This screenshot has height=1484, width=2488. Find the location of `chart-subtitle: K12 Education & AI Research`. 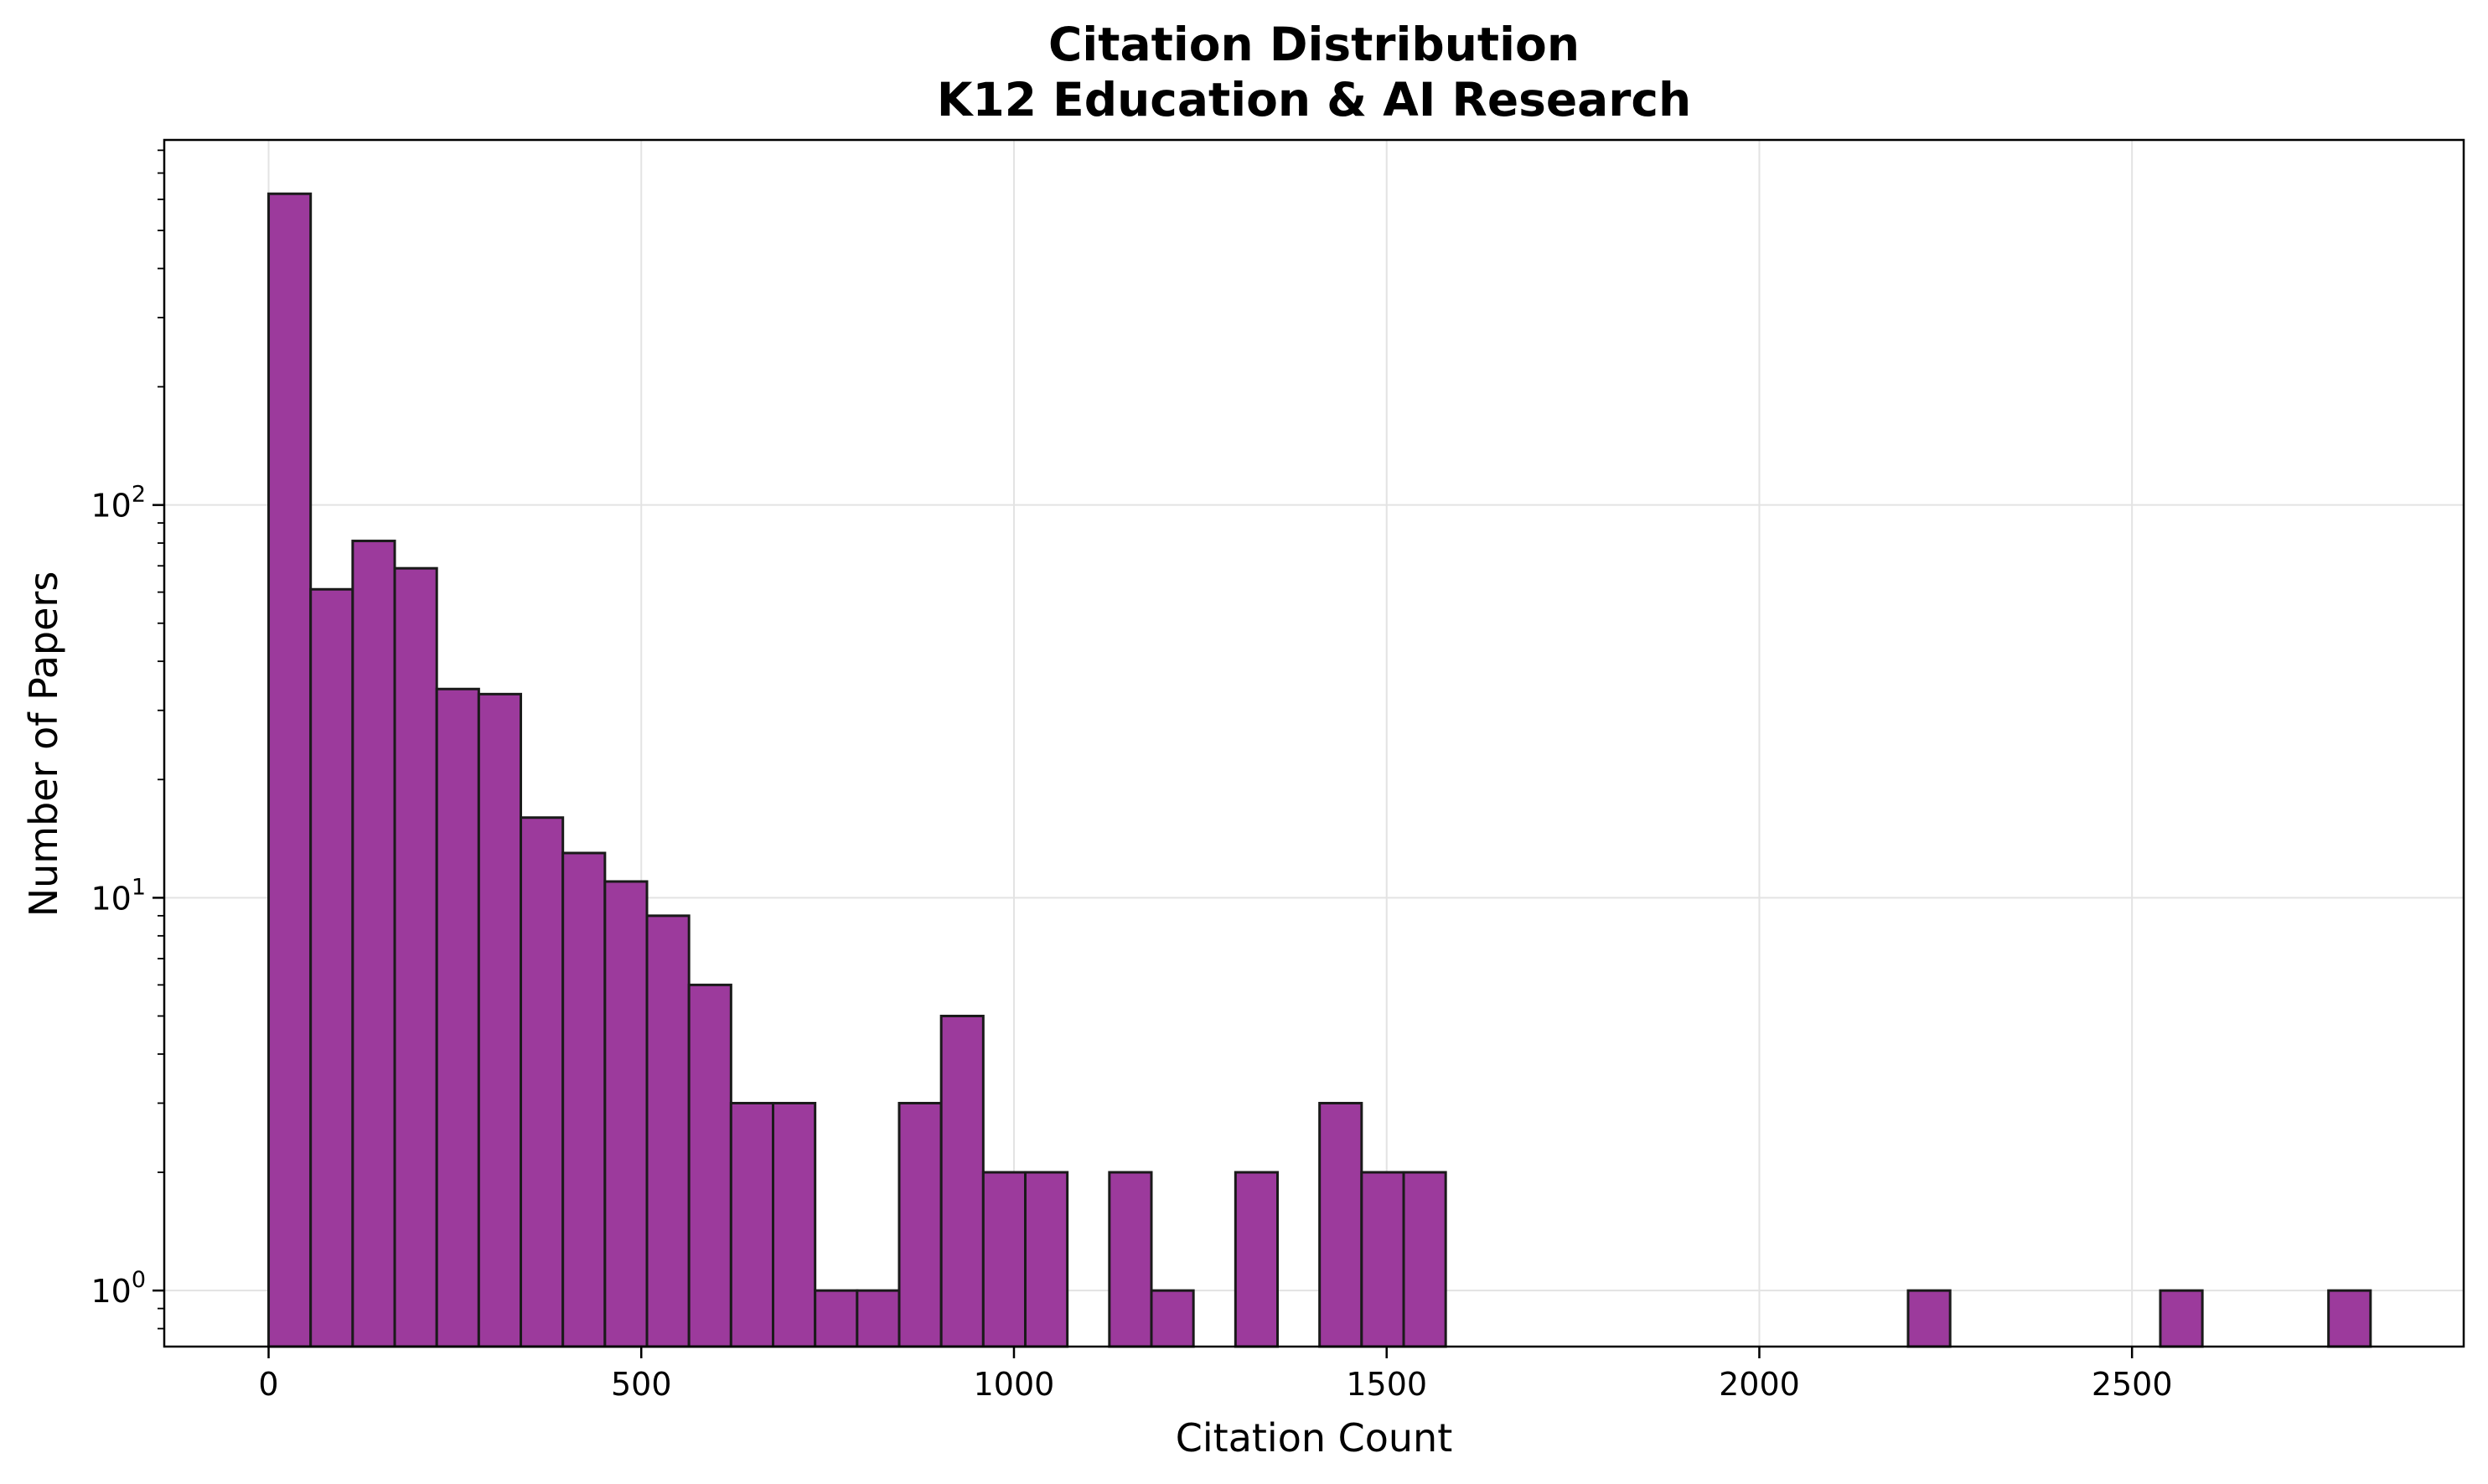

chart-subtitle: K12 Education & AI Research is located at coordinates (1314, 100).